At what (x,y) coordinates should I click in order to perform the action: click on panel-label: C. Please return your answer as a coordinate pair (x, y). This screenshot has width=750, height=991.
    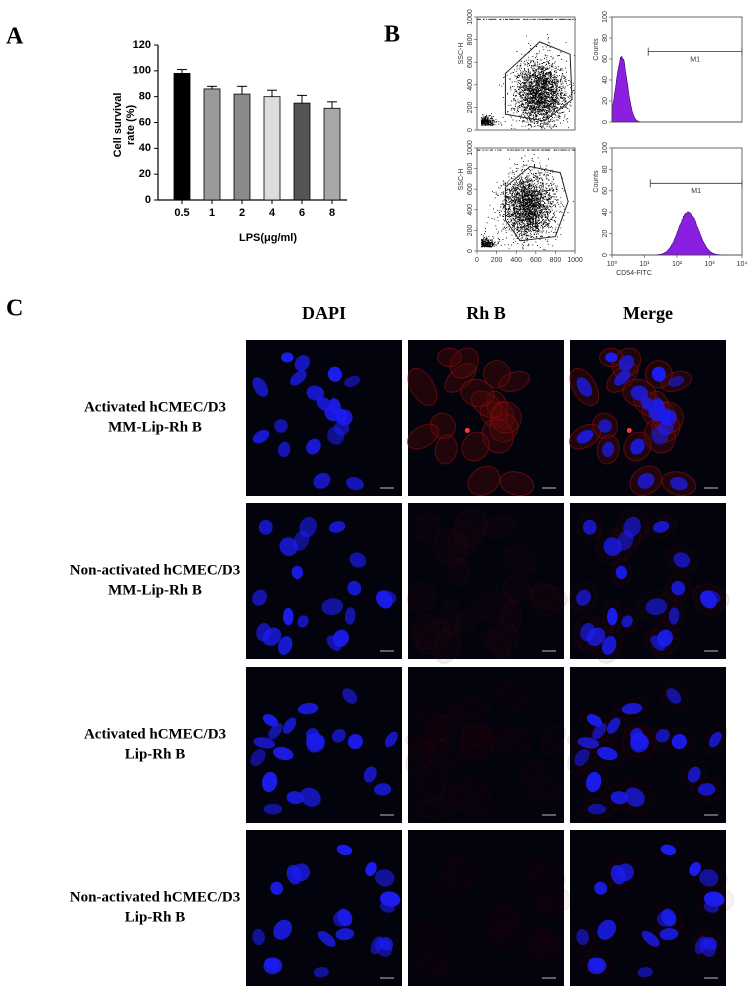
    Looking at the image, I should click on (14, 309).